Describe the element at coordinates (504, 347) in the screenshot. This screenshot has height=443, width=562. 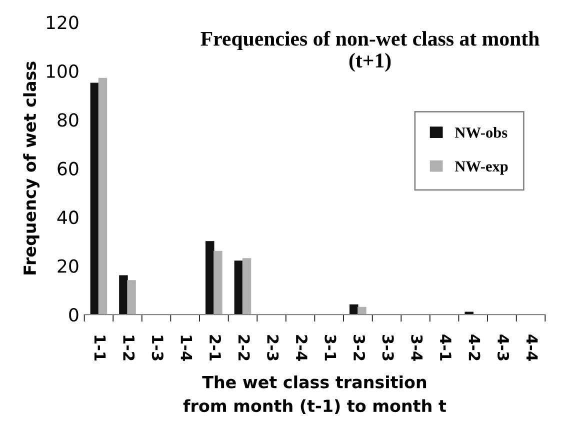
I see `x-tick-label: 4-3` at that location.